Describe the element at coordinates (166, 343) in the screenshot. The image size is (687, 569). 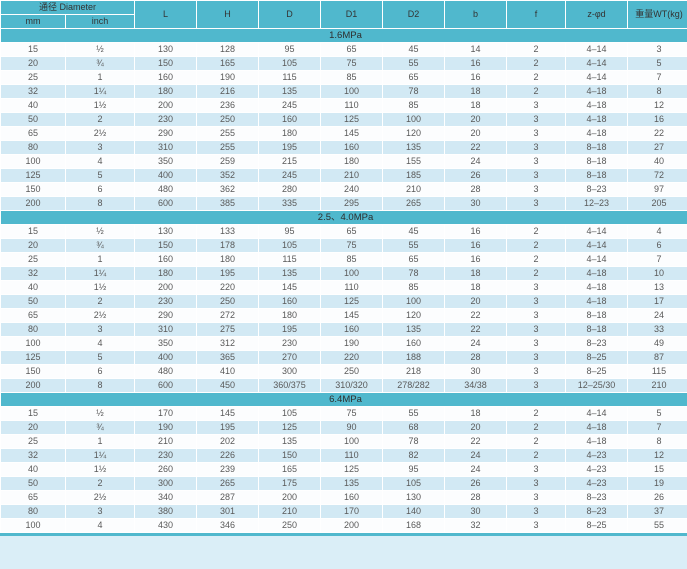
I see `cell: 350` at that location.